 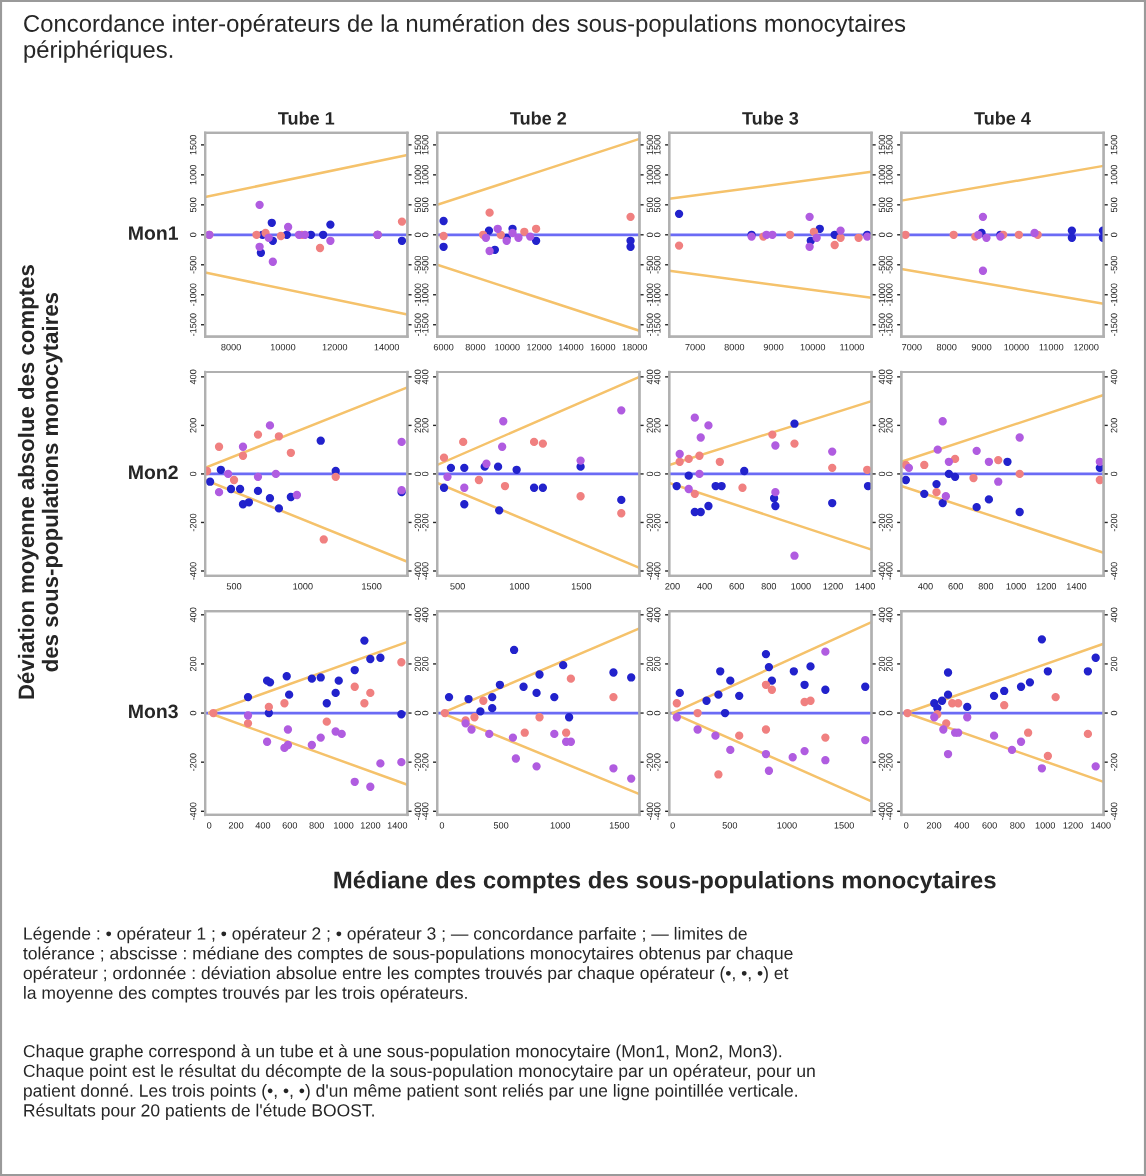 What do you see at coordinates (465, 38) in the screenshot?
I see `text: Concordance inter-opérateurs de la numération des sous-populations monocytaires périphériques.` at bounding box center [465, 38].